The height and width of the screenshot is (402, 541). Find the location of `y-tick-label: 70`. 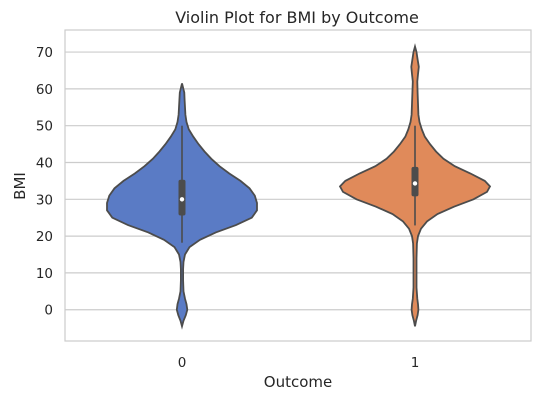

y-tick-label: 70 is located at coordinates (44, 53).